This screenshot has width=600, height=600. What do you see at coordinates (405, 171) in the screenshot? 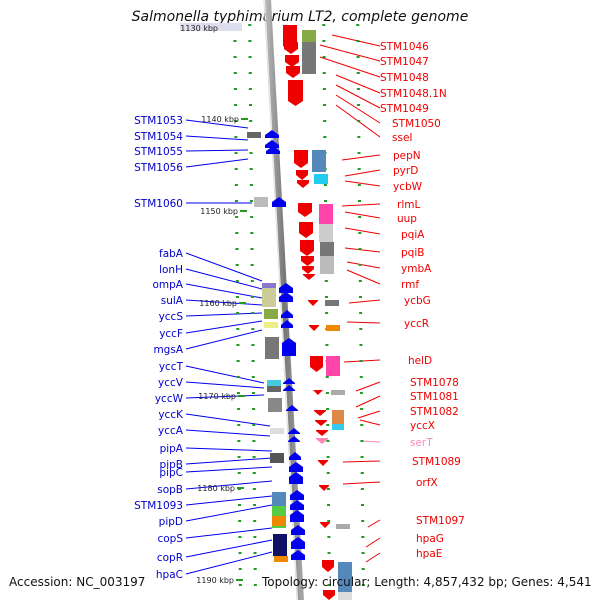
I see `gene-label-pyrD: pyrD` at bounding box center [405, 171].